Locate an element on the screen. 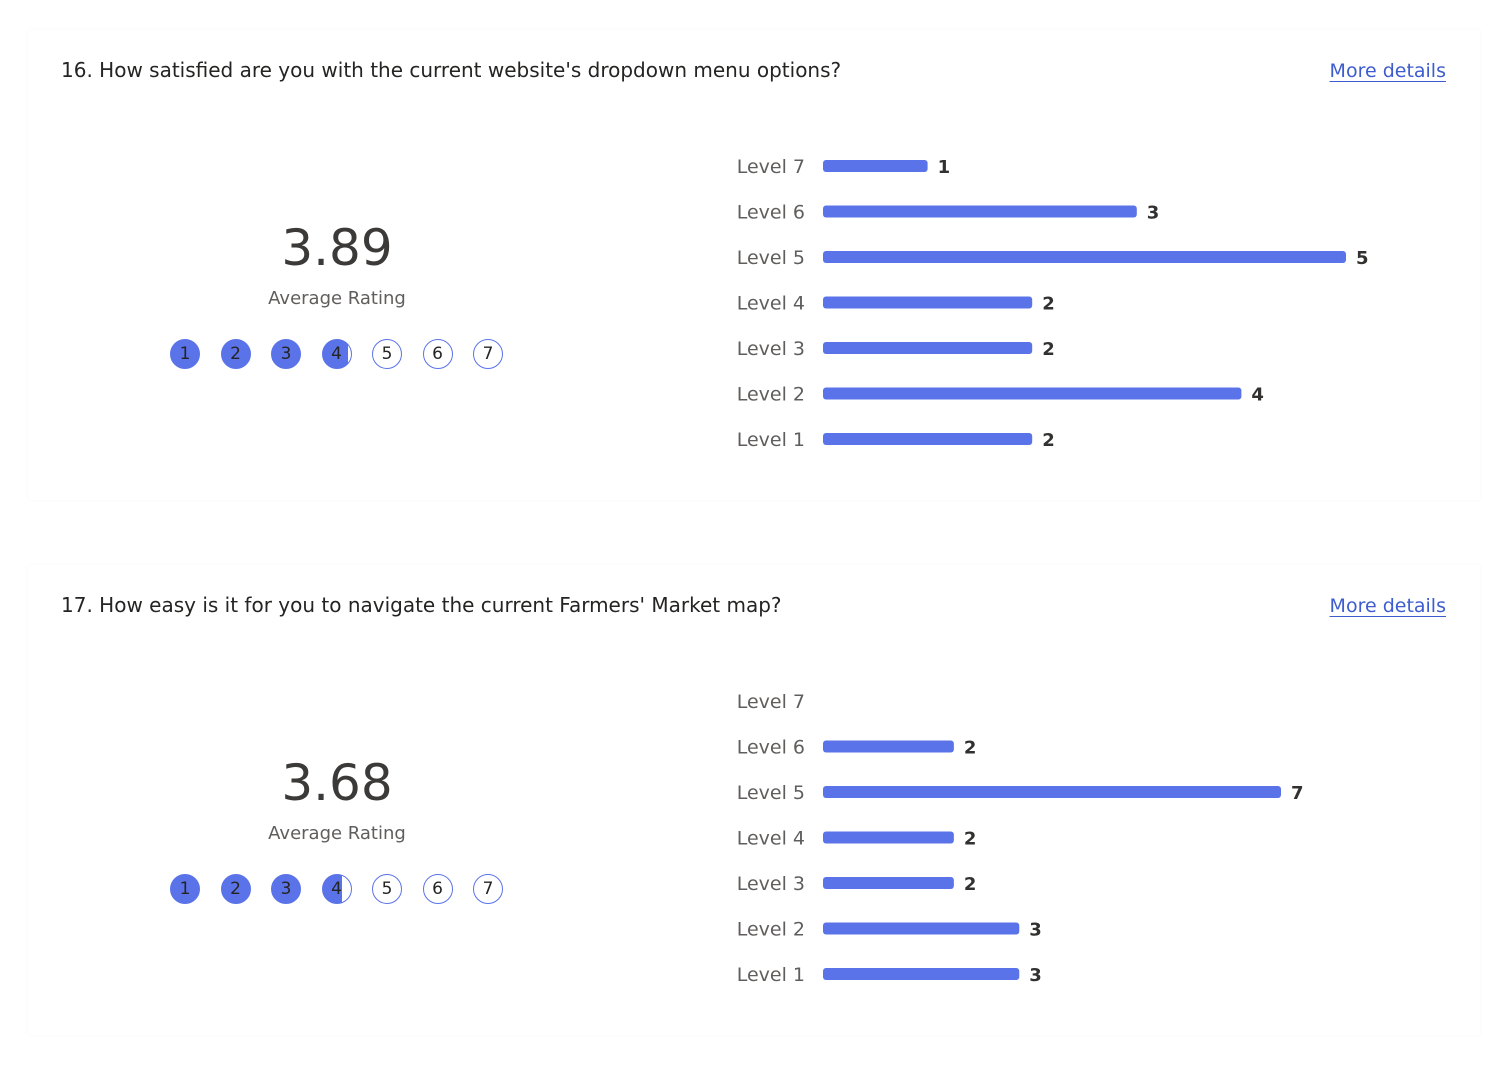 This screenshot has height=1081, width=1497. average-rating-value: 3.68 is located at coordinates (337, 783).